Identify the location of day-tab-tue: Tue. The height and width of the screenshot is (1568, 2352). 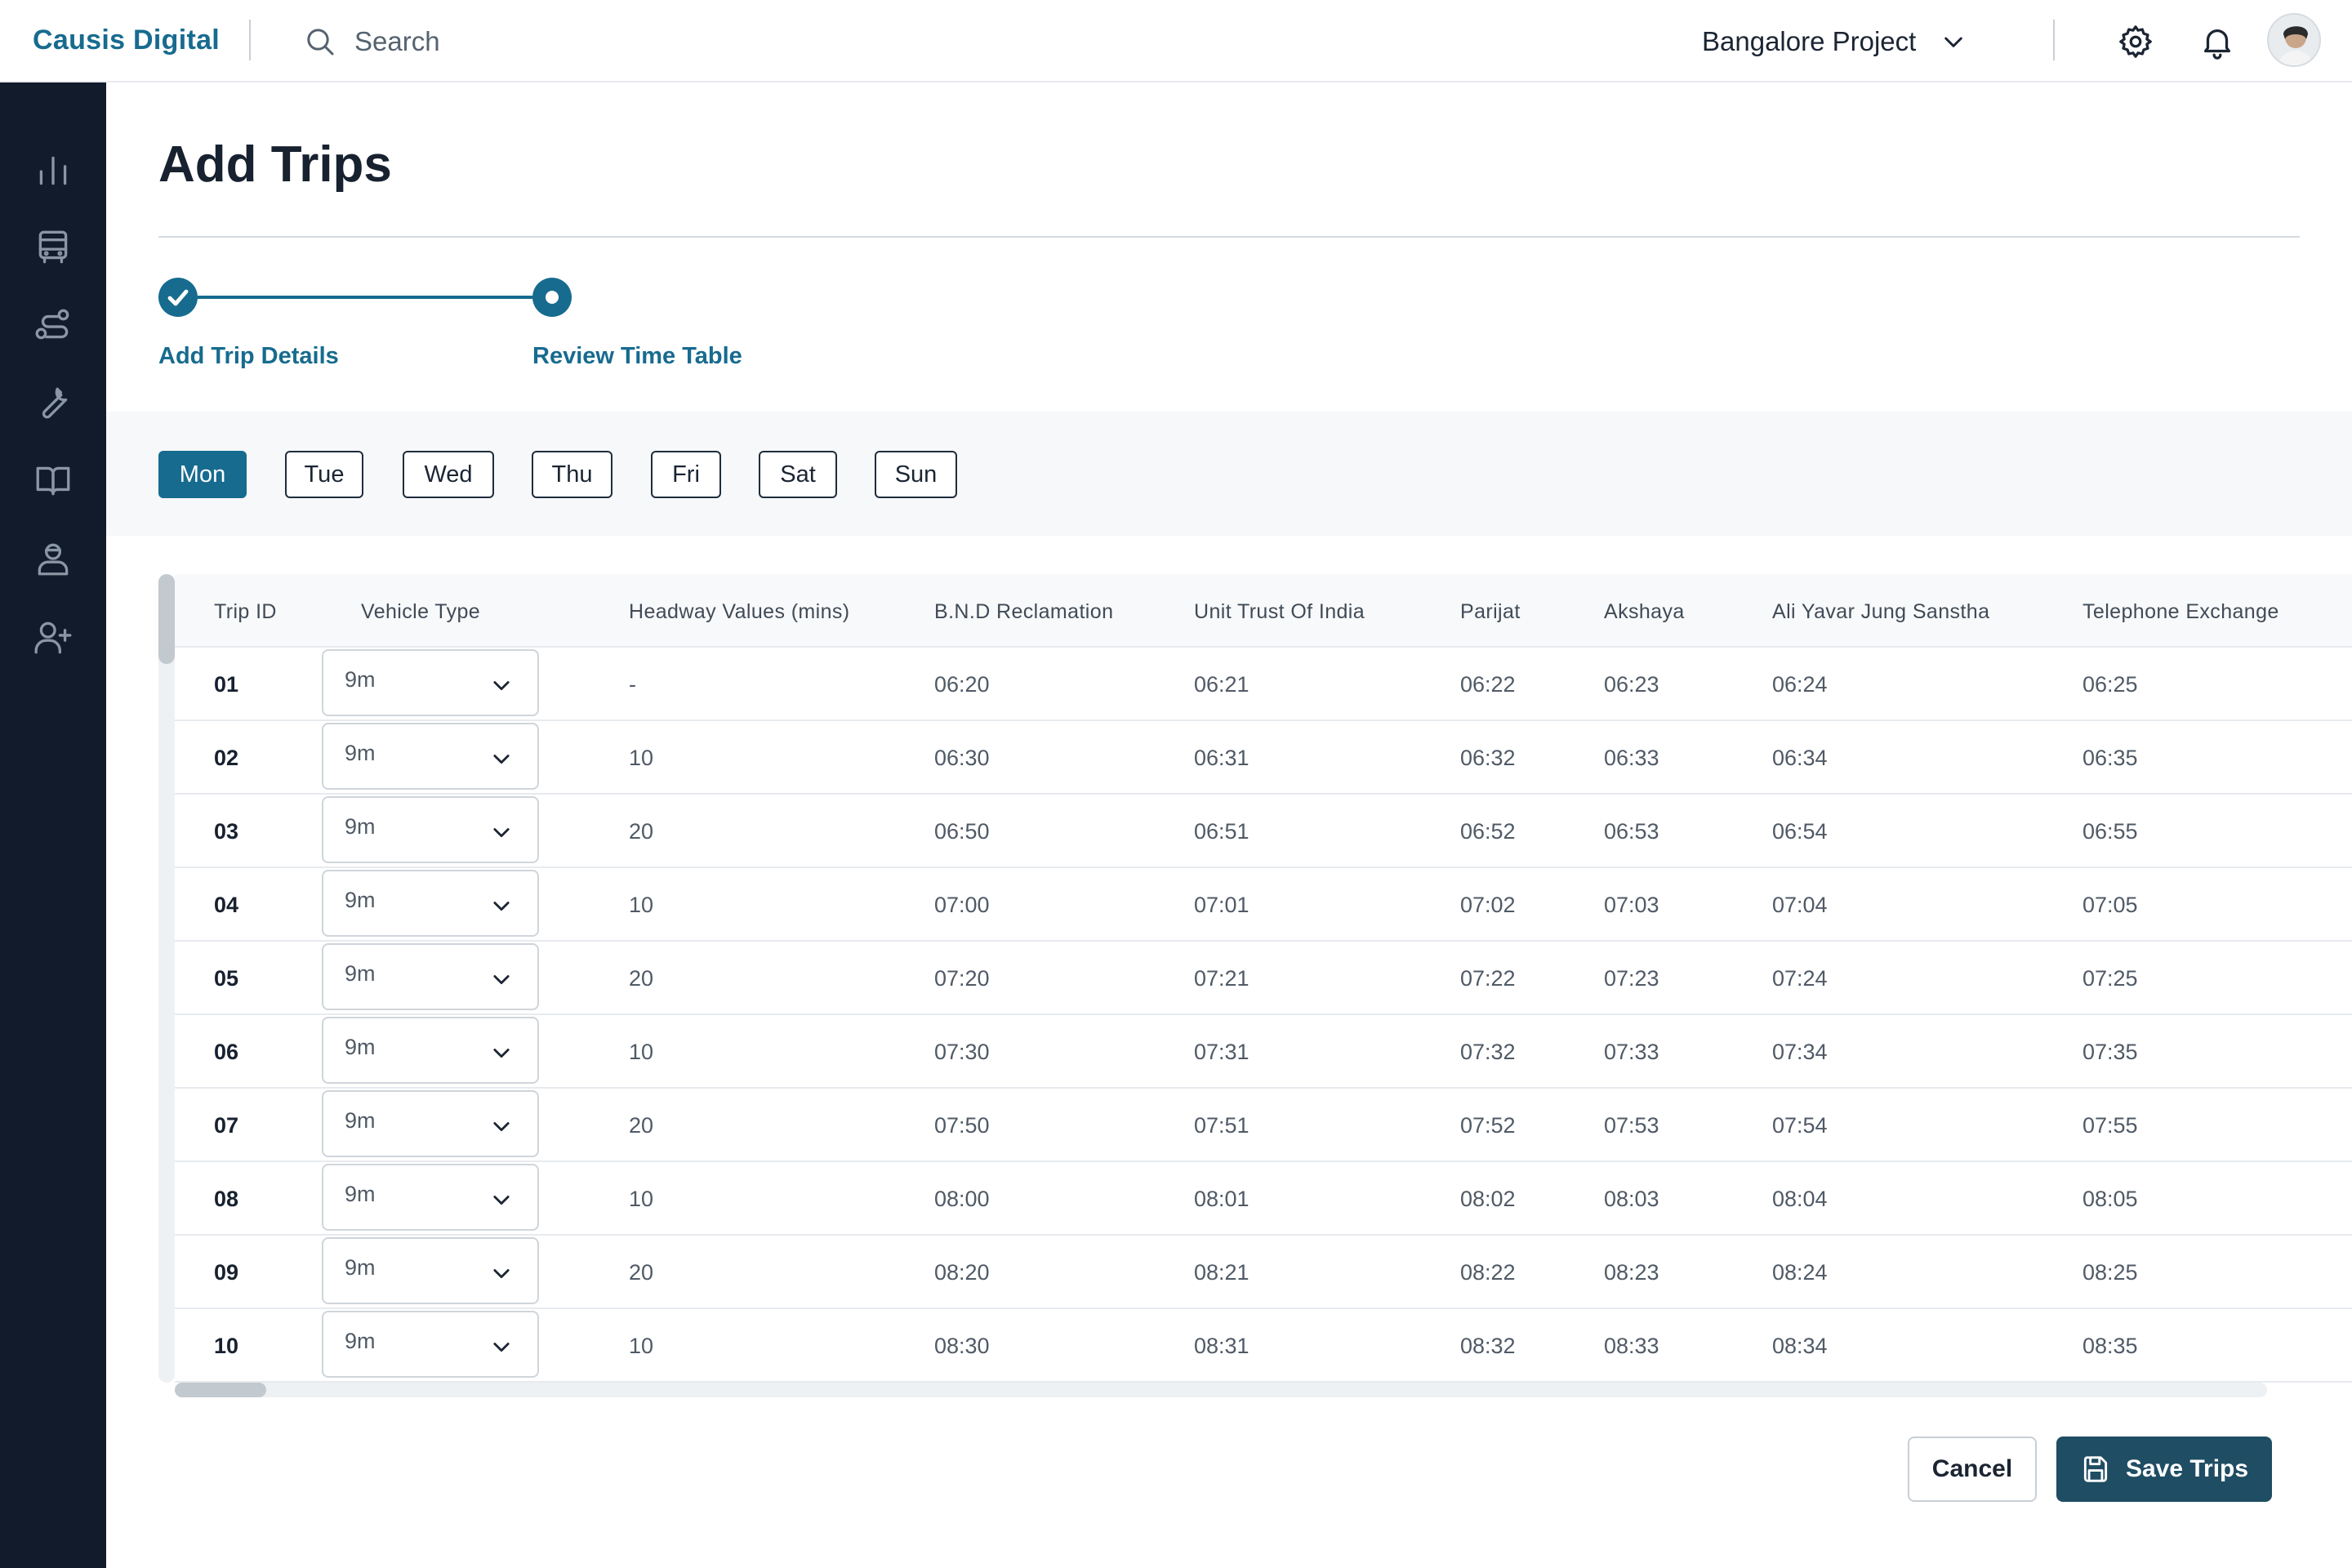
(324, 474).